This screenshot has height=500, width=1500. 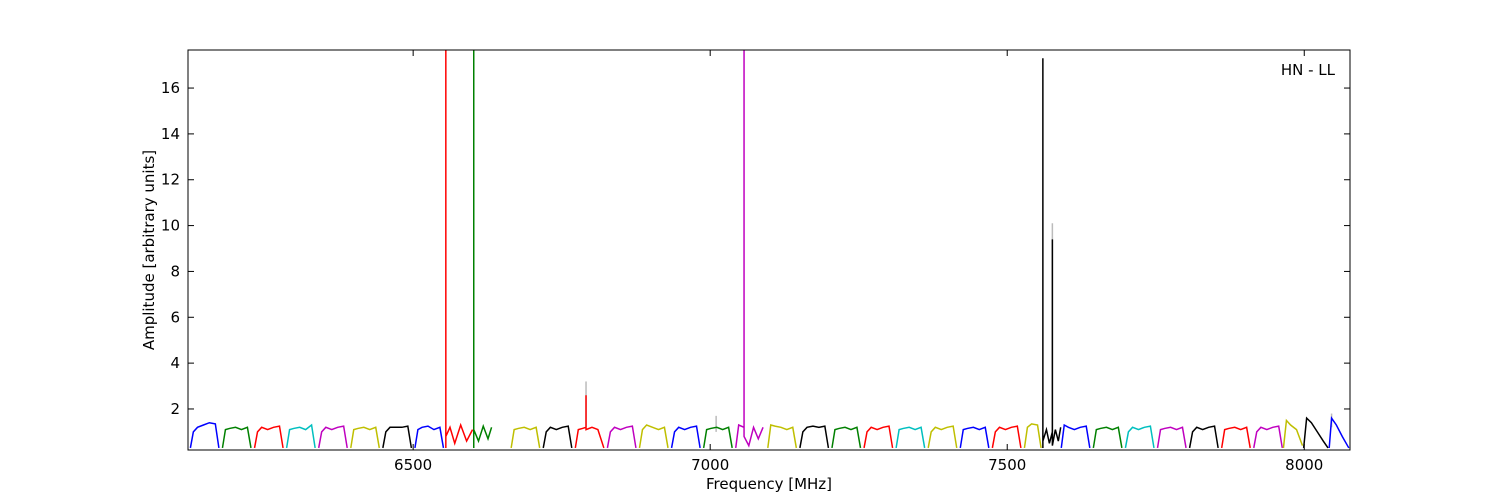 I want to click on y-axis-label: Amplitude [arbitrary units], so click(x=149, y=250).